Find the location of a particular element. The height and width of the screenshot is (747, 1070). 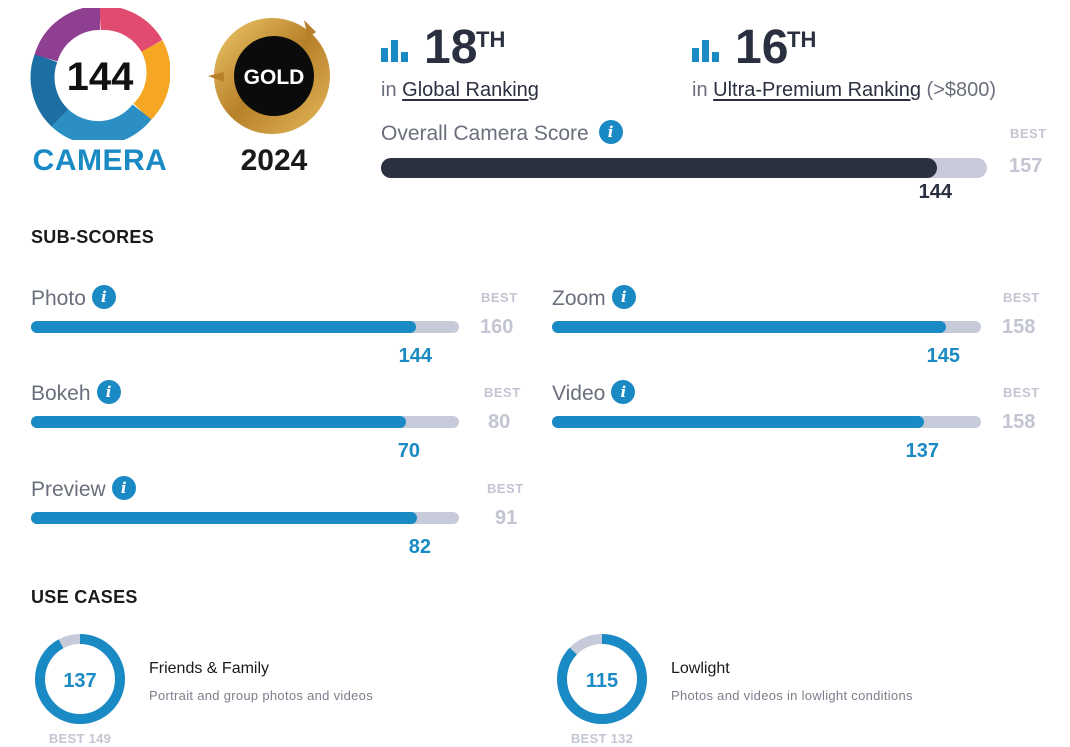

sub-score-label-preview: Preview i is located at coordinates (83, 489).